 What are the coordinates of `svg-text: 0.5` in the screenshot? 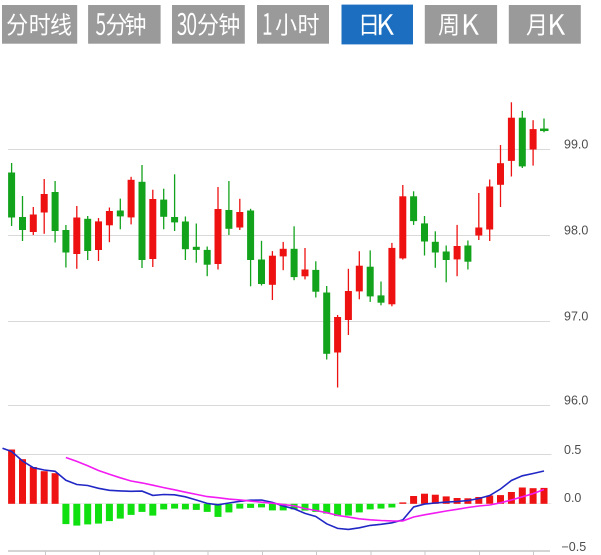 It's located at (572, 450).